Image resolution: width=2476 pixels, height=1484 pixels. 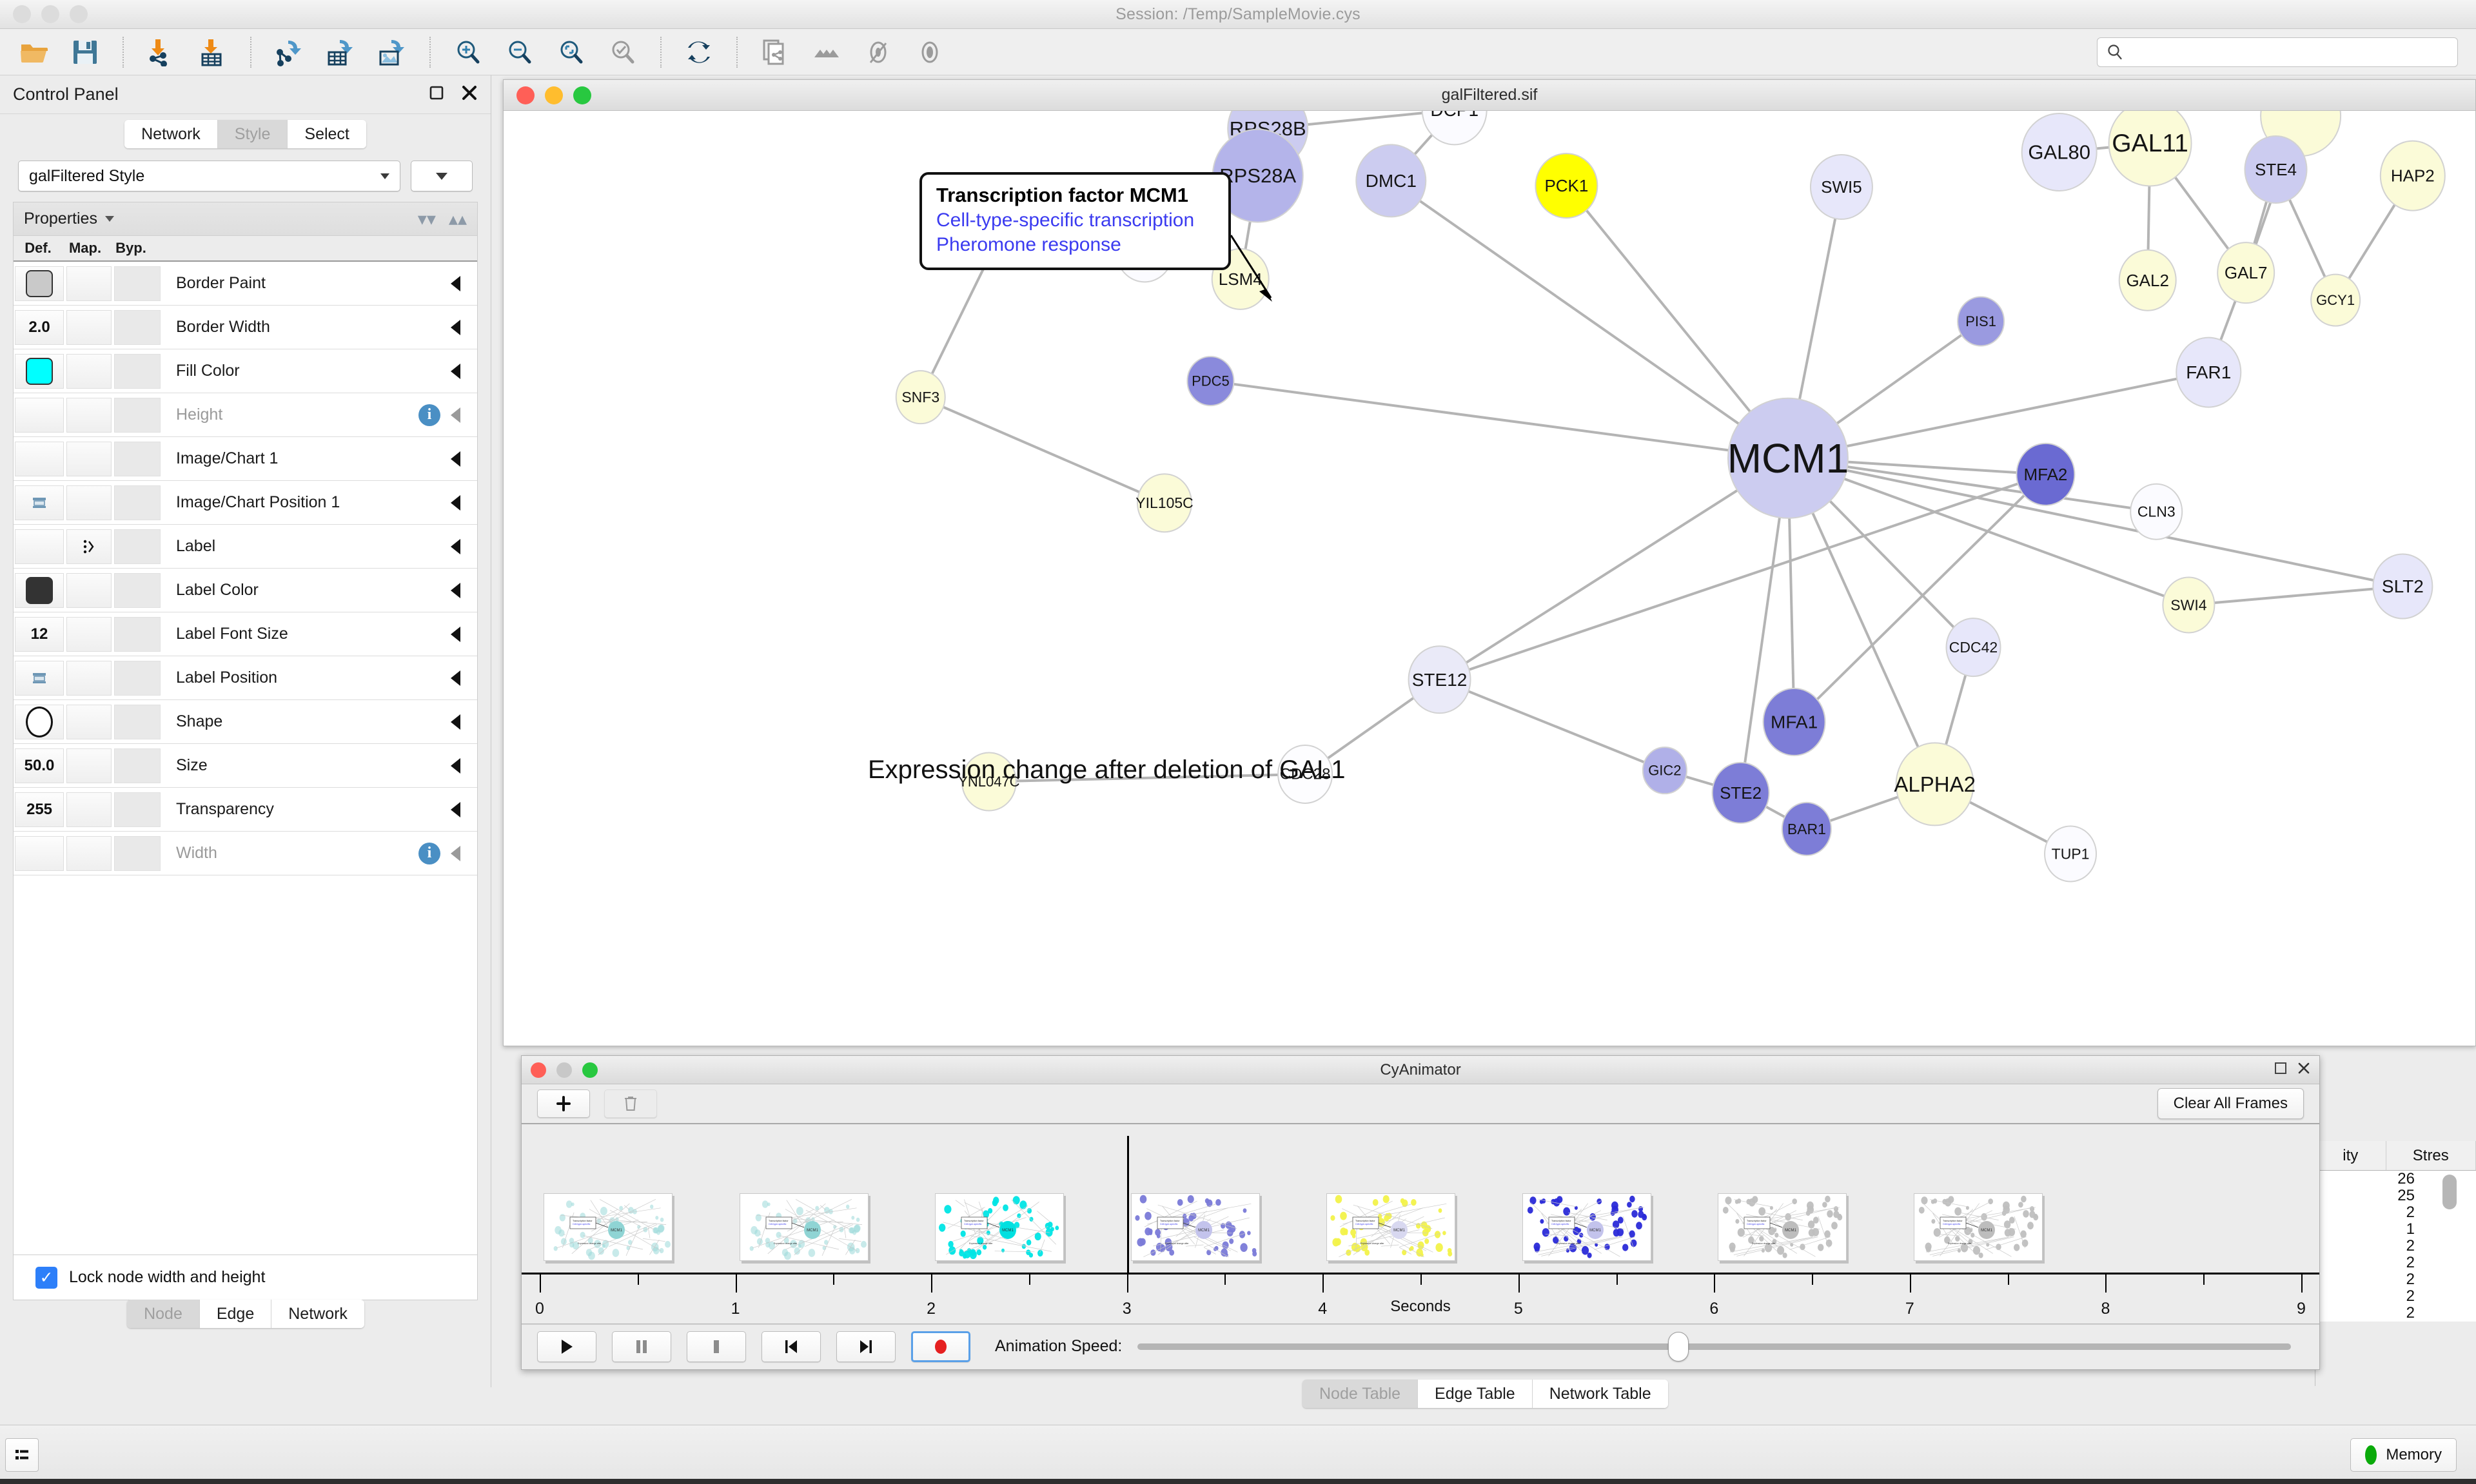 I want to click on network-node: PDC5, so click(x=1210, y=381).